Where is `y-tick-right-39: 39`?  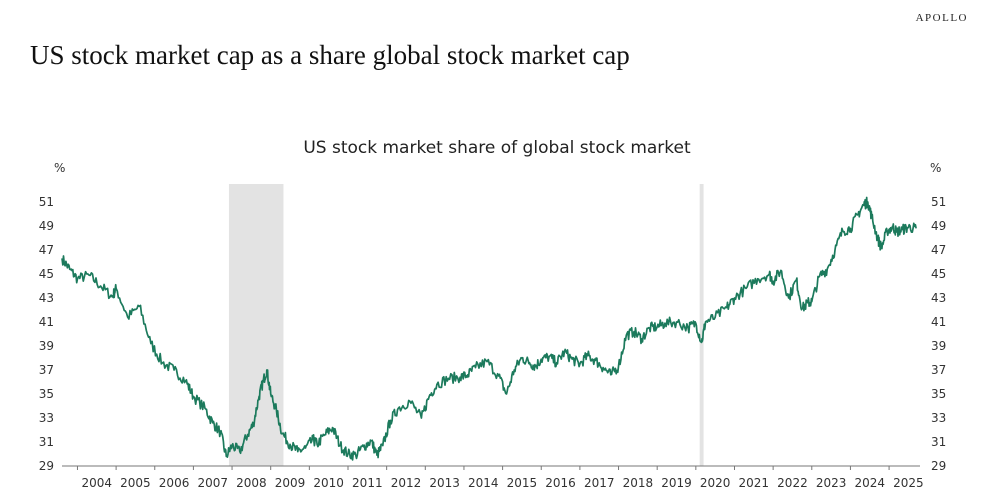
y-tick-right-39: 39 is located at coordinates (938, 346).